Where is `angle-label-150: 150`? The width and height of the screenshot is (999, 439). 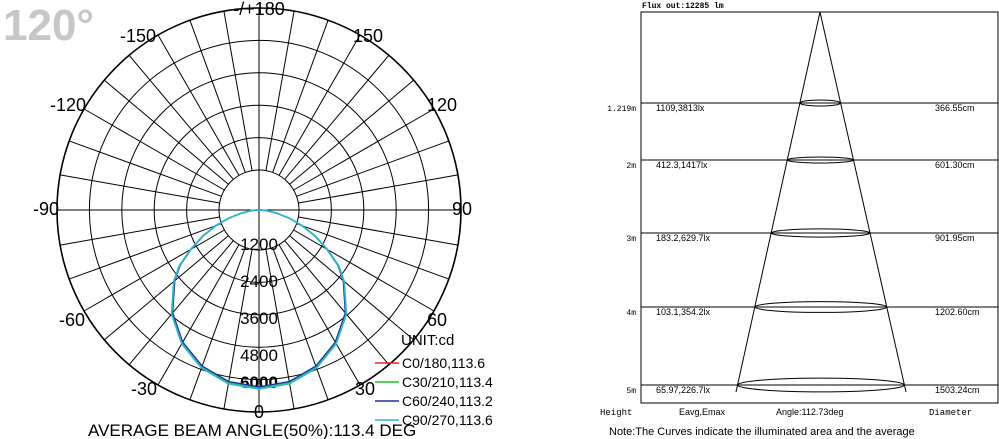
angle-label-150: 150 is located at coordinates (368, 36).